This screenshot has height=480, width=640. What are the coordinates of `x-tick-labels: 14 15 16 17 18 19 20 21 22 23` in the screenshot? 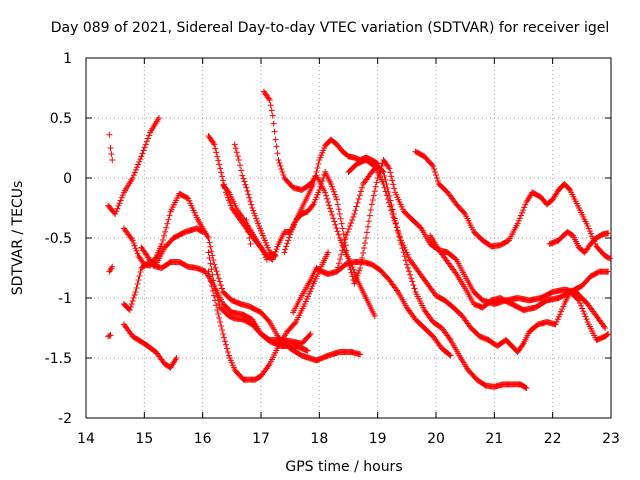 It's located at (348, 439).